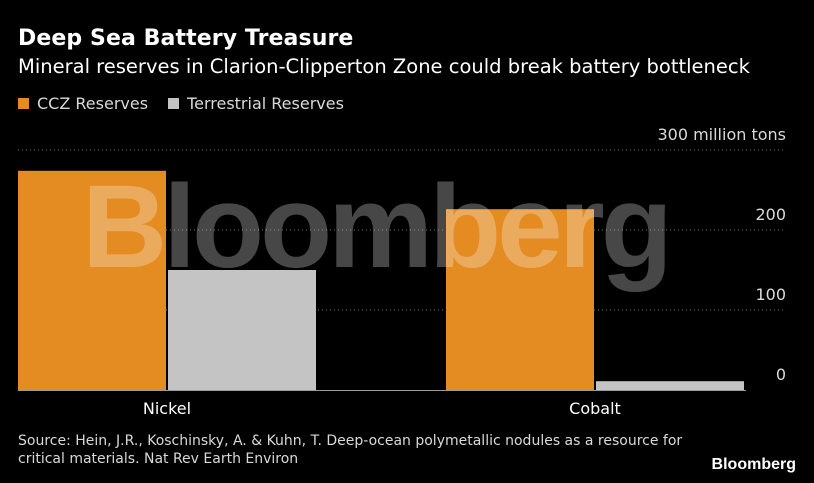  Describe the element at coordinates (753, 464) in the screenshot. I see `bloomberg-logo: Bloomberg` at that location.